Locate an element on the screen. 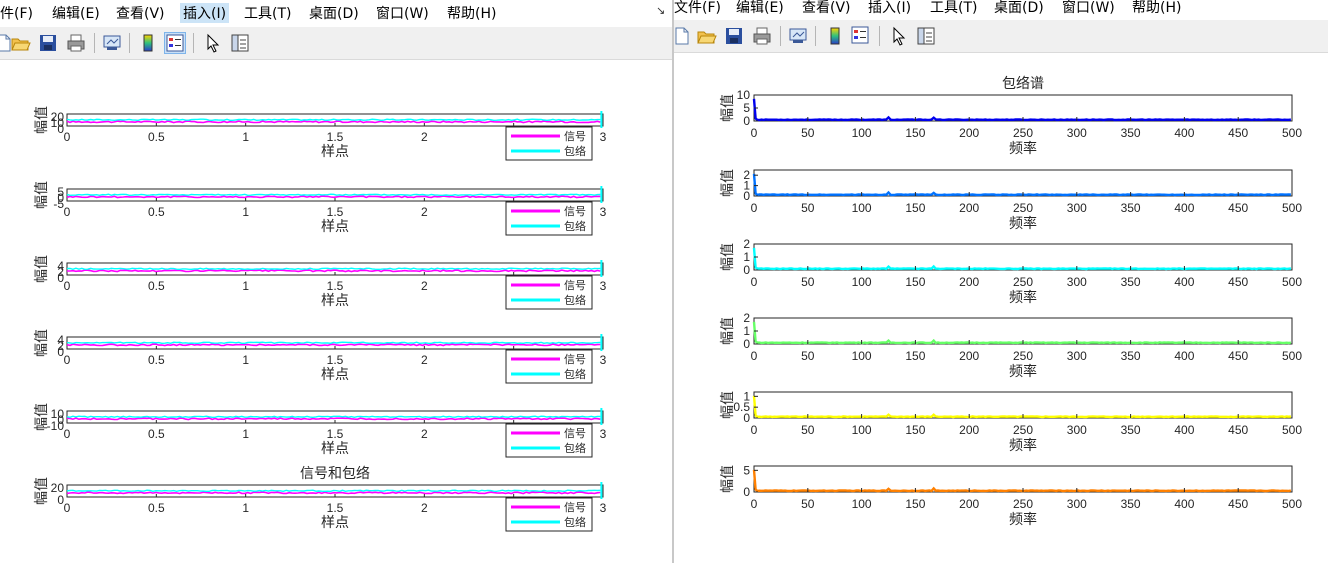  toolbar is located at coordinates (1001, 36).